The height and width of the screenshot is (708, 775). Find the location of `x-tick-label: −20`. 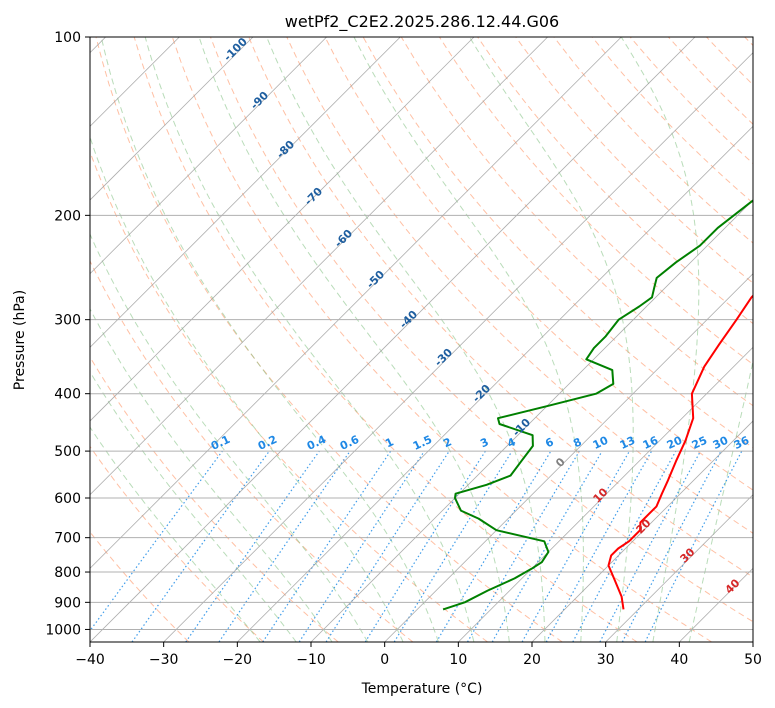

x-tick-label: −20 is located at coordinates (238, 660).